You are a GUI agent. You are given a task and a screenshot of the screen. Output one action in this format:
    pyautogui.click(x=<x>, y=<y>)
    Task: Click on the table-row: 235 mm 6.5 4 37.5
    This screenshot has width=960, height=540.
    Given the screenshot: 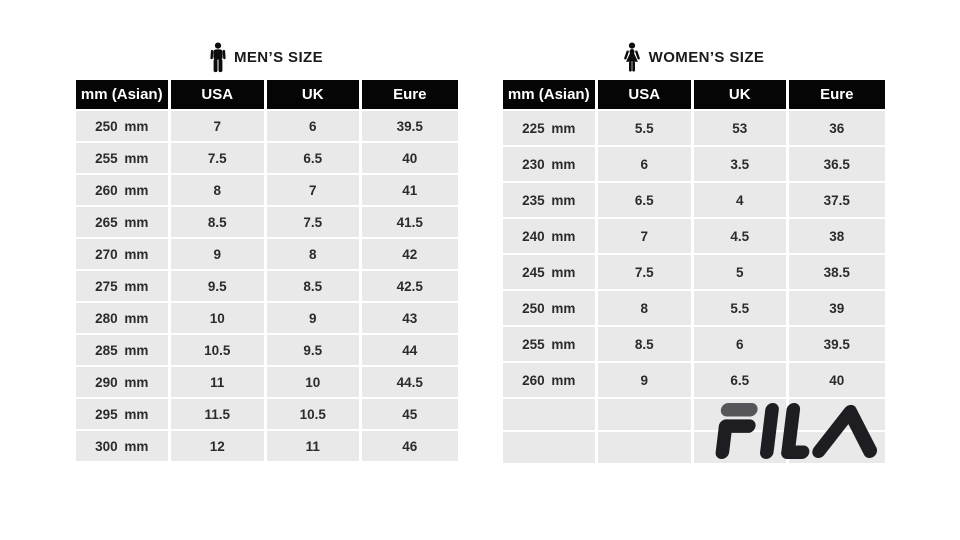 What is the action you would take?
    pyautogui.click(x=693, y=199)
    